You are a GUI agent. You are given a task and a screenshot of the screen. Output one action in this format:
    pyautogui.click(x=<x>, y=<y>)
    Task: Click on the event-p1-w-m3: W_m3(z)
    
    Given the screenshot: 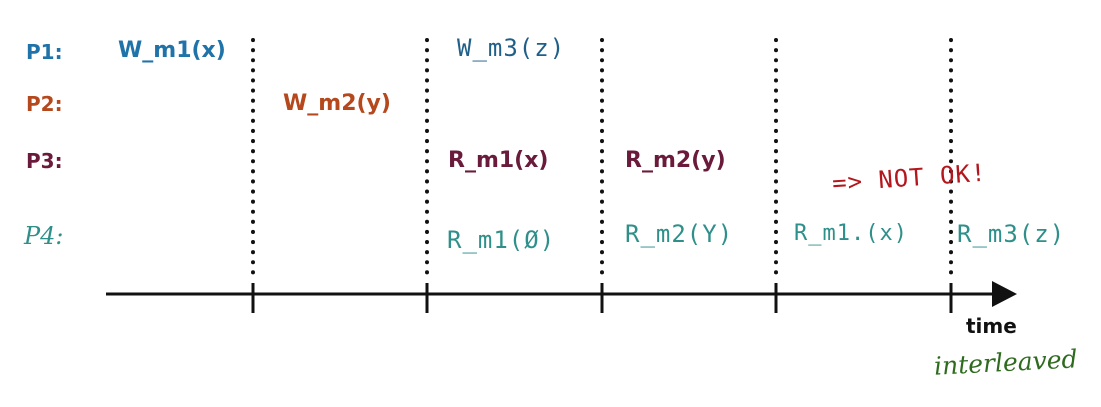 What is the action you would take?
    pyautogui.click(x=511, y=48)
    